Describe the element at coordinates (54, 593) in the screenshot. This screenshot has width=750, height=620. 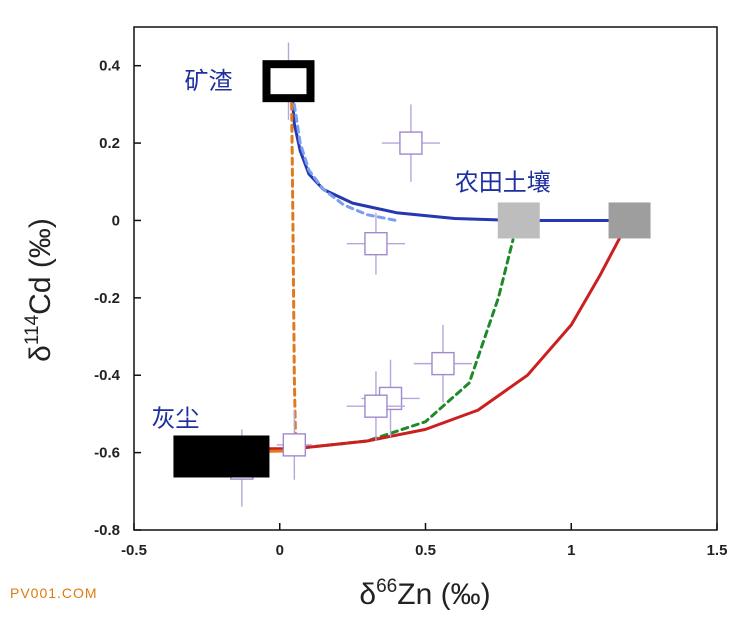
I see `watermark: PV001.COM` at that location.